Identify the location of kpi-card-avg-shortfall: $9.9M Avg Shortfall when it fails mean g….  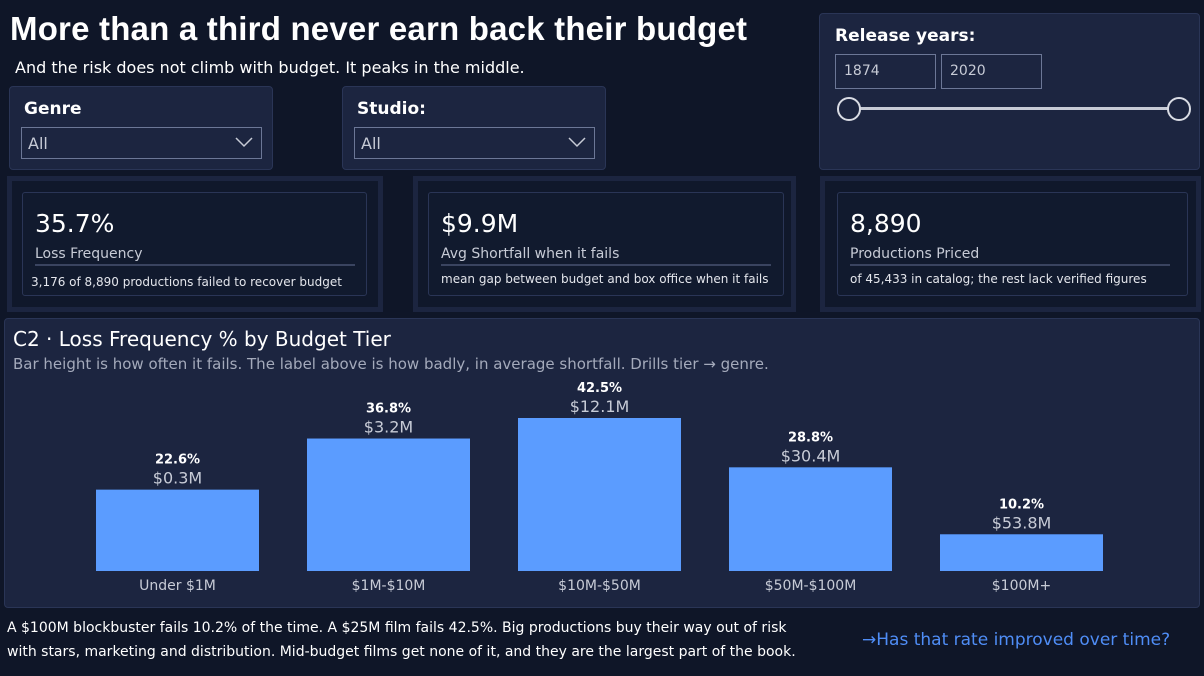
(604, 244).